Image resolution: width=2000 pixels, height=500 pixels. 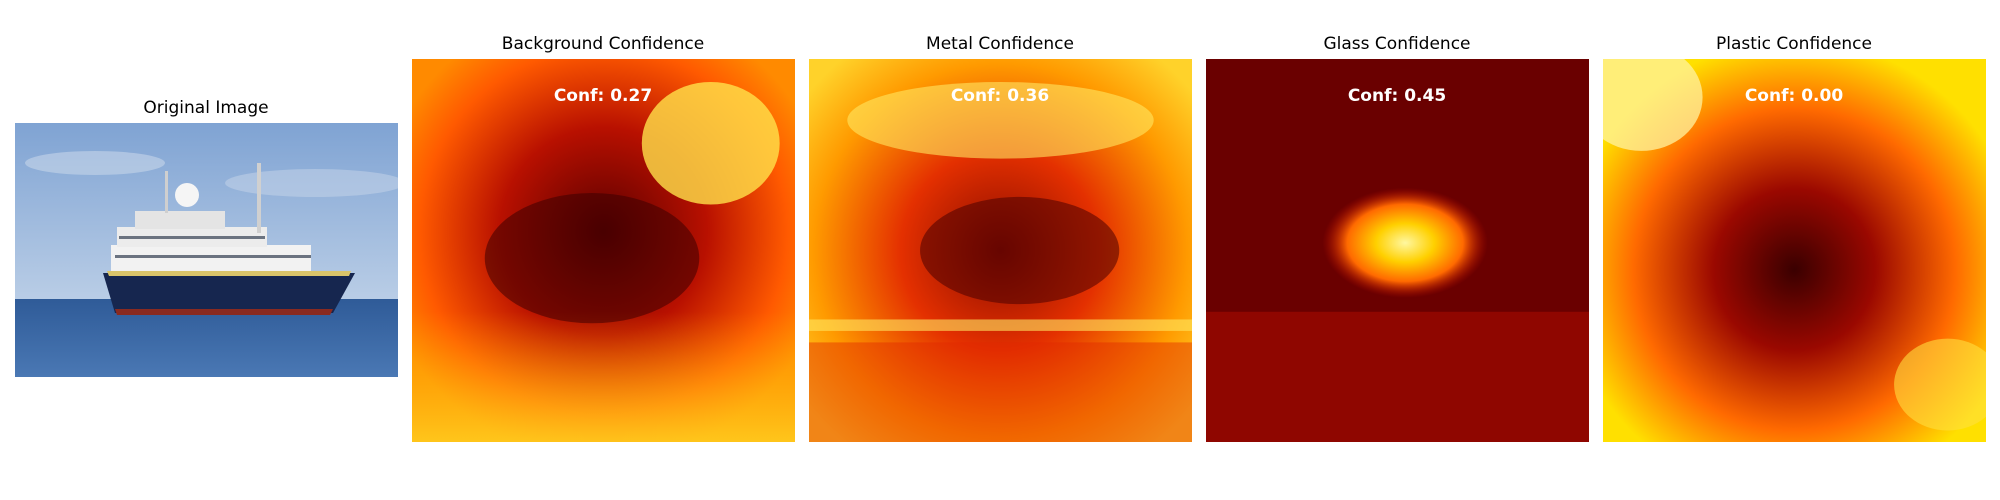 What do you see at coordinates (1000, 96) in the screenshot?
I see `metal-conf-value: Conf: 0.36` at bounding box center [1000, 96].